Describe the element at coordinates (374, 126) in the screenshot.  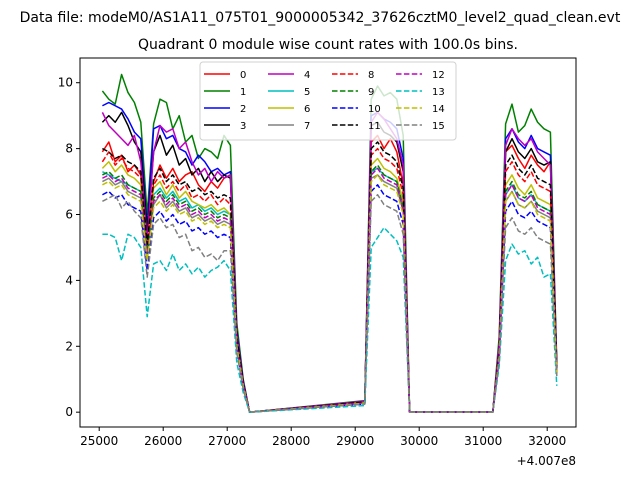
I see `legend-label-11: 11` at that location.